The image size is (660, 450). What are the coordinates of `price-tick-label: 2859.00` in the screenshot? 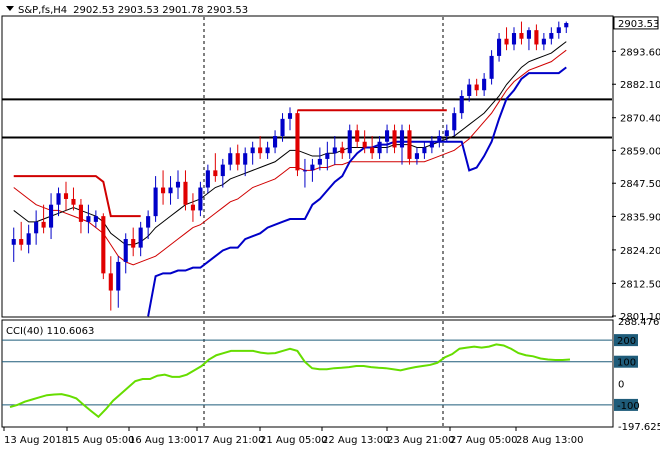 It's located at (640, 151).